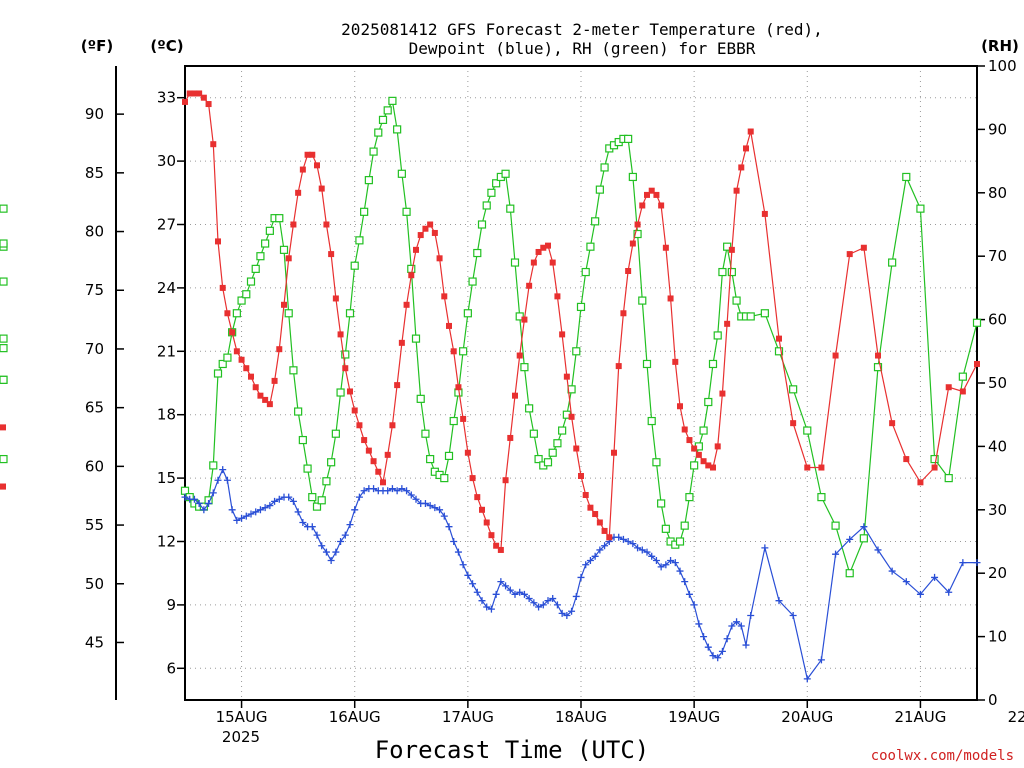 Image resolution: width=1024 pixels, height=768 pixels. What do you see at coordinates (942, 756) in the screenshot?
I see `source-credit: coolwx.com/models` at bounding box center [942, 756].